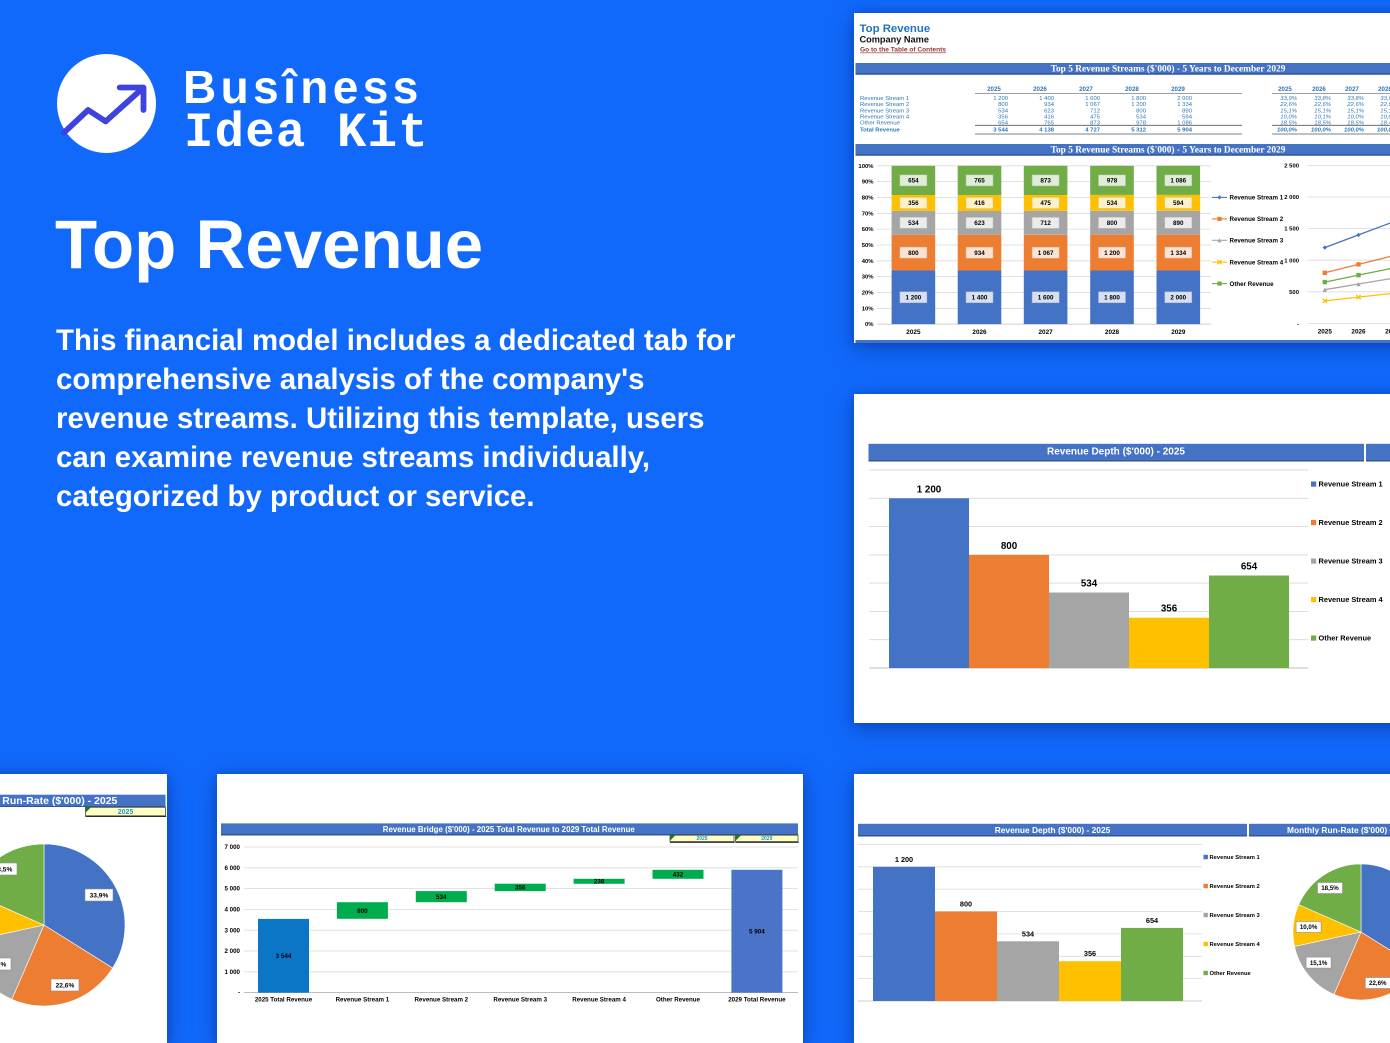  Describe the element at coordinates (868, 278) in the screenshot. I see `svg-text: 30%` at that location.